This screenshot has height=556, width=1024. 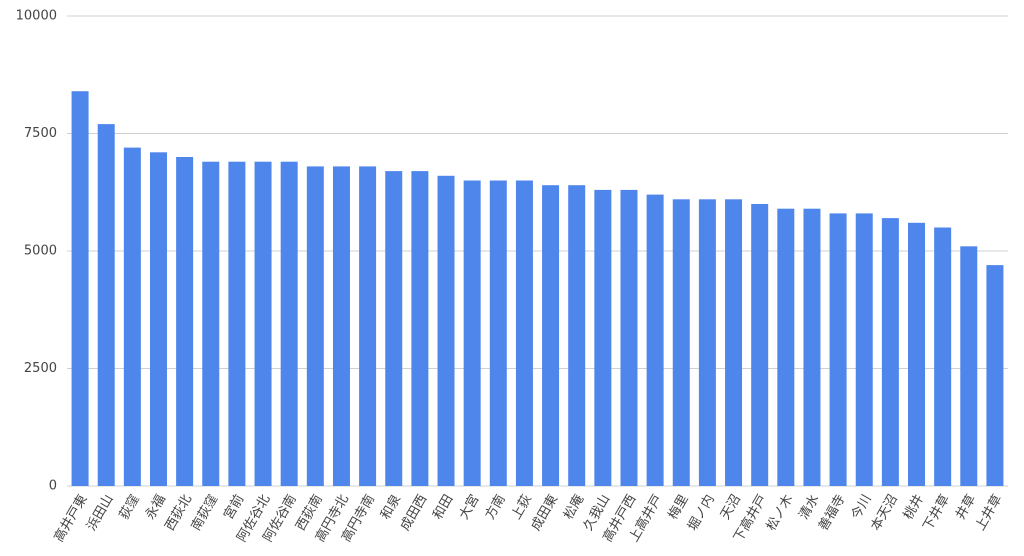 What do you see at coordinates (129, 507) in the screenshot?
I see `x-tick-label: 荻窪` at bounding box center [129, 507].